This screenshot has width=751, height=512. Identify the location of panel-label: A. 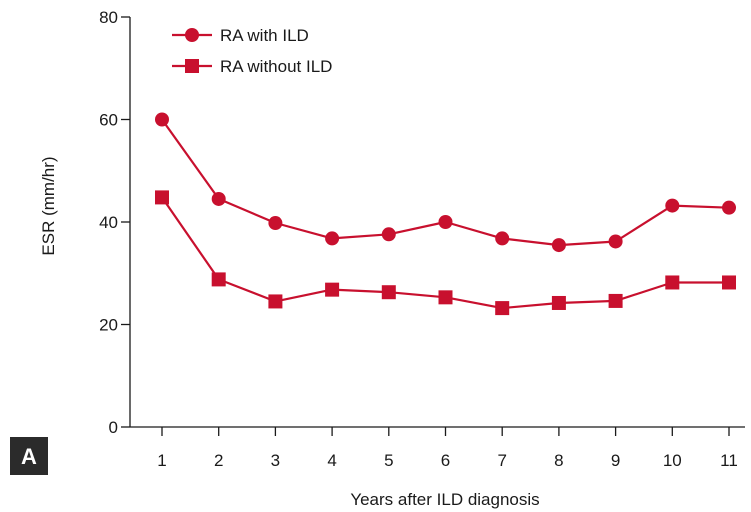
(29, 456).